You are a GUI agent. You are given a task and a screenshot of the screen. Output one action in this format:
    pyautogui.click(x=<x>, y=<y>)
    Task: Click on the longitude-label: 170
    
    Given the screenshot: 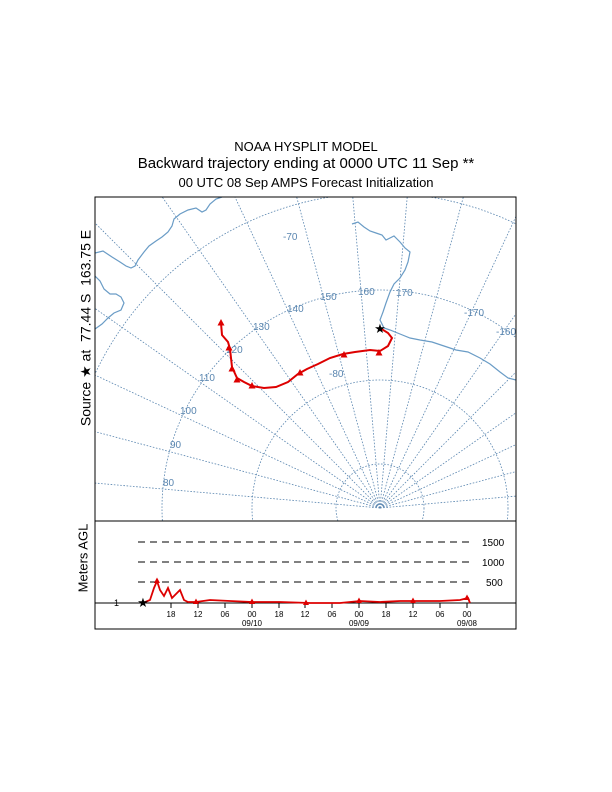 What is the action you would take?
    pyautogui.click(x=404, y=293)
    